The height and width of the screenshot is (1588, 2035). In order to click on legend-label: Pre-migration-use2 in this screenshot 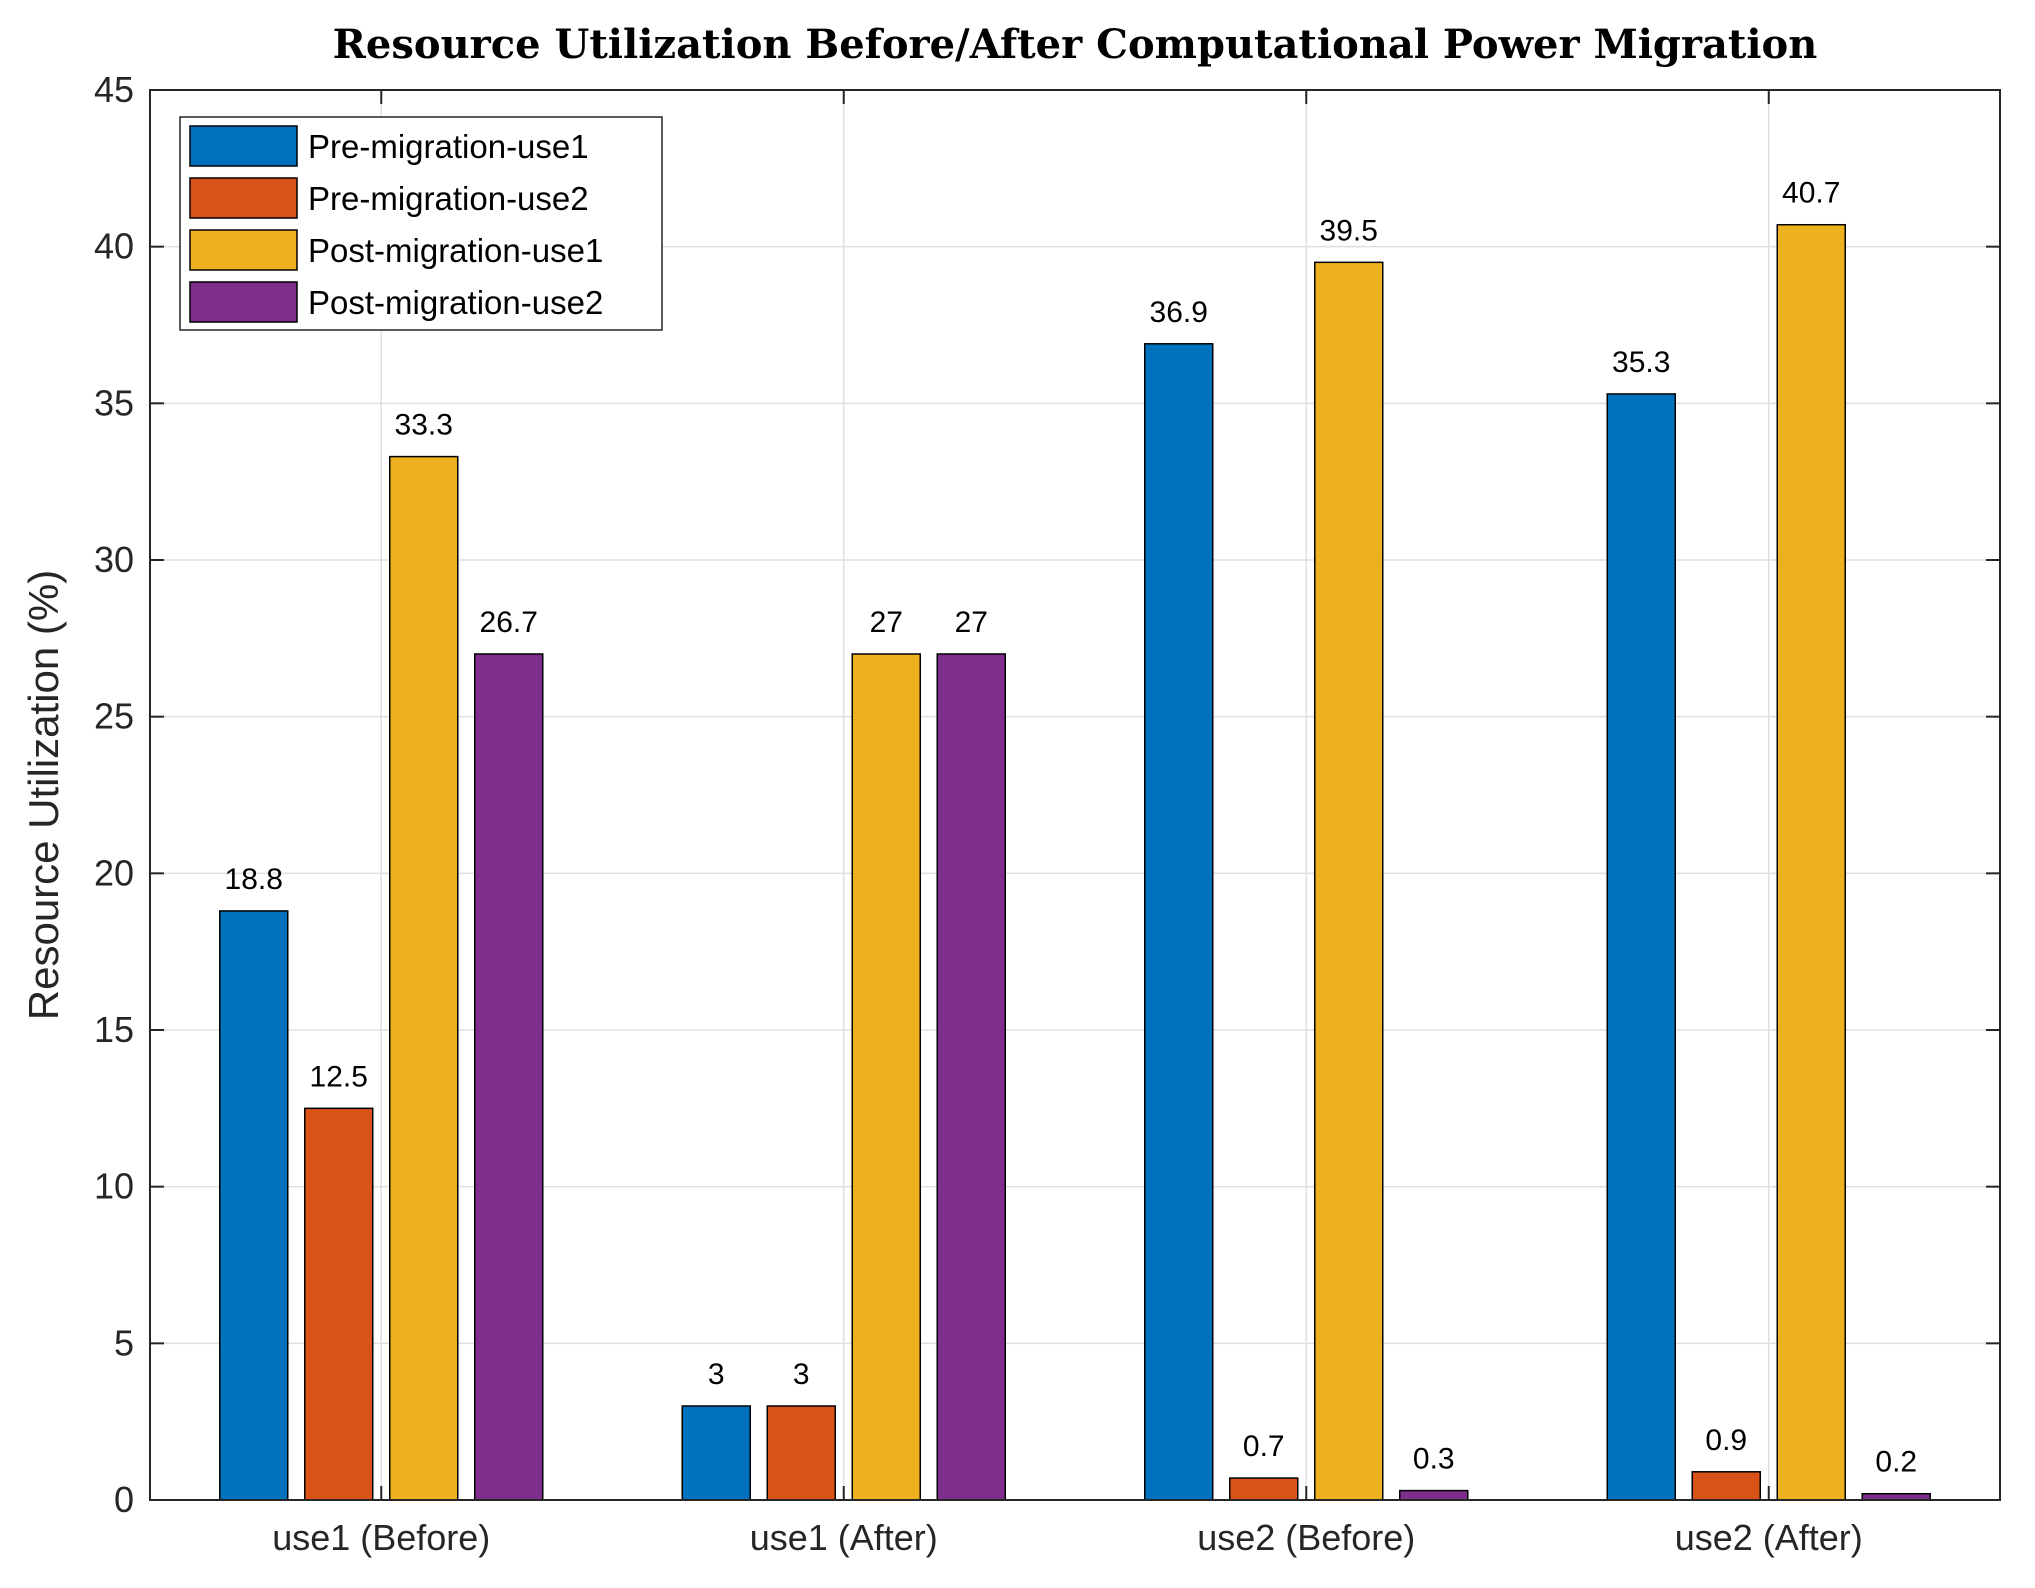, I will do `click(448, 198)`.